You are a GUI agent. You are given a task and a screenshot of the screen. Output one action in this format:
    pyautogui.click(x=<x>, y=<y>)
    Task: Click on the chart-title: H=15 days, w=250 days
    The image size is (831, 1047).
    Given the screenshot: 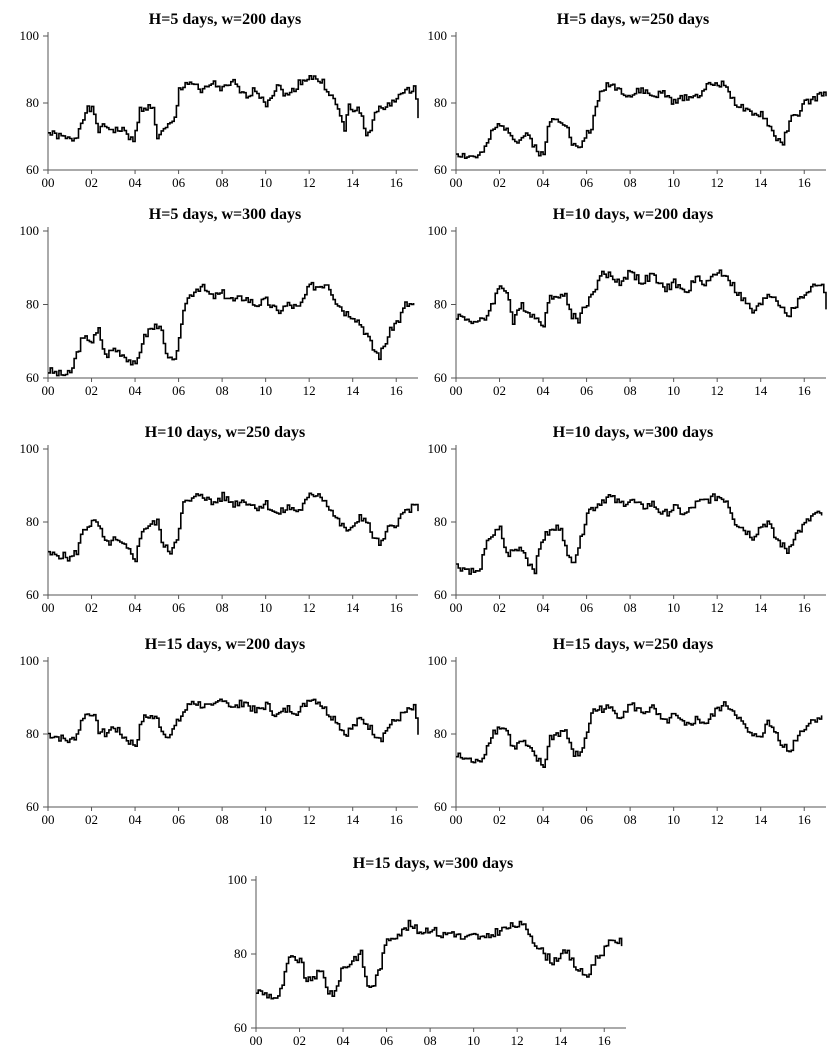 What is the action you would take?
    pyautogui.click(x=633, y=644)
    